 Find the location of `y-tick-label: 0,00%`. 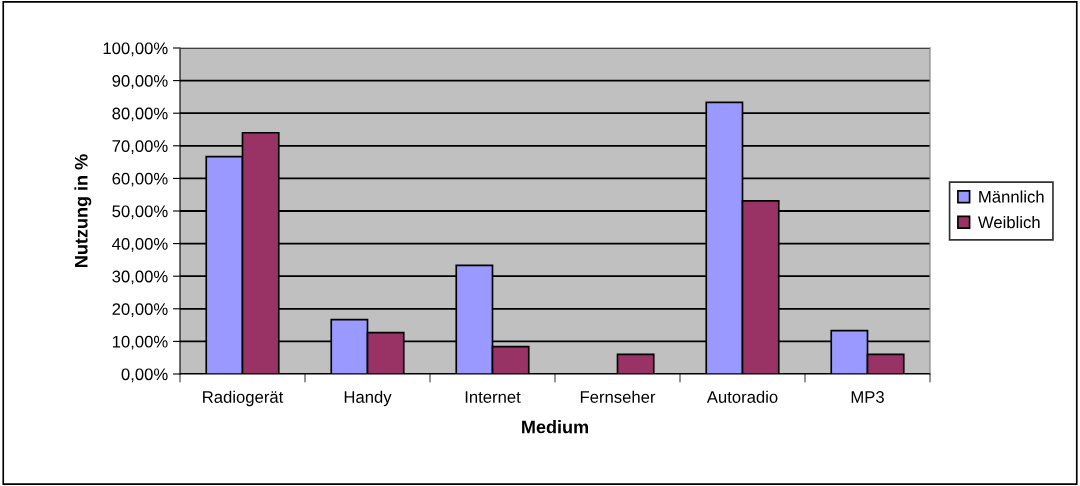

y-tick-label: 0,00% is located at coordinates (144, 375).